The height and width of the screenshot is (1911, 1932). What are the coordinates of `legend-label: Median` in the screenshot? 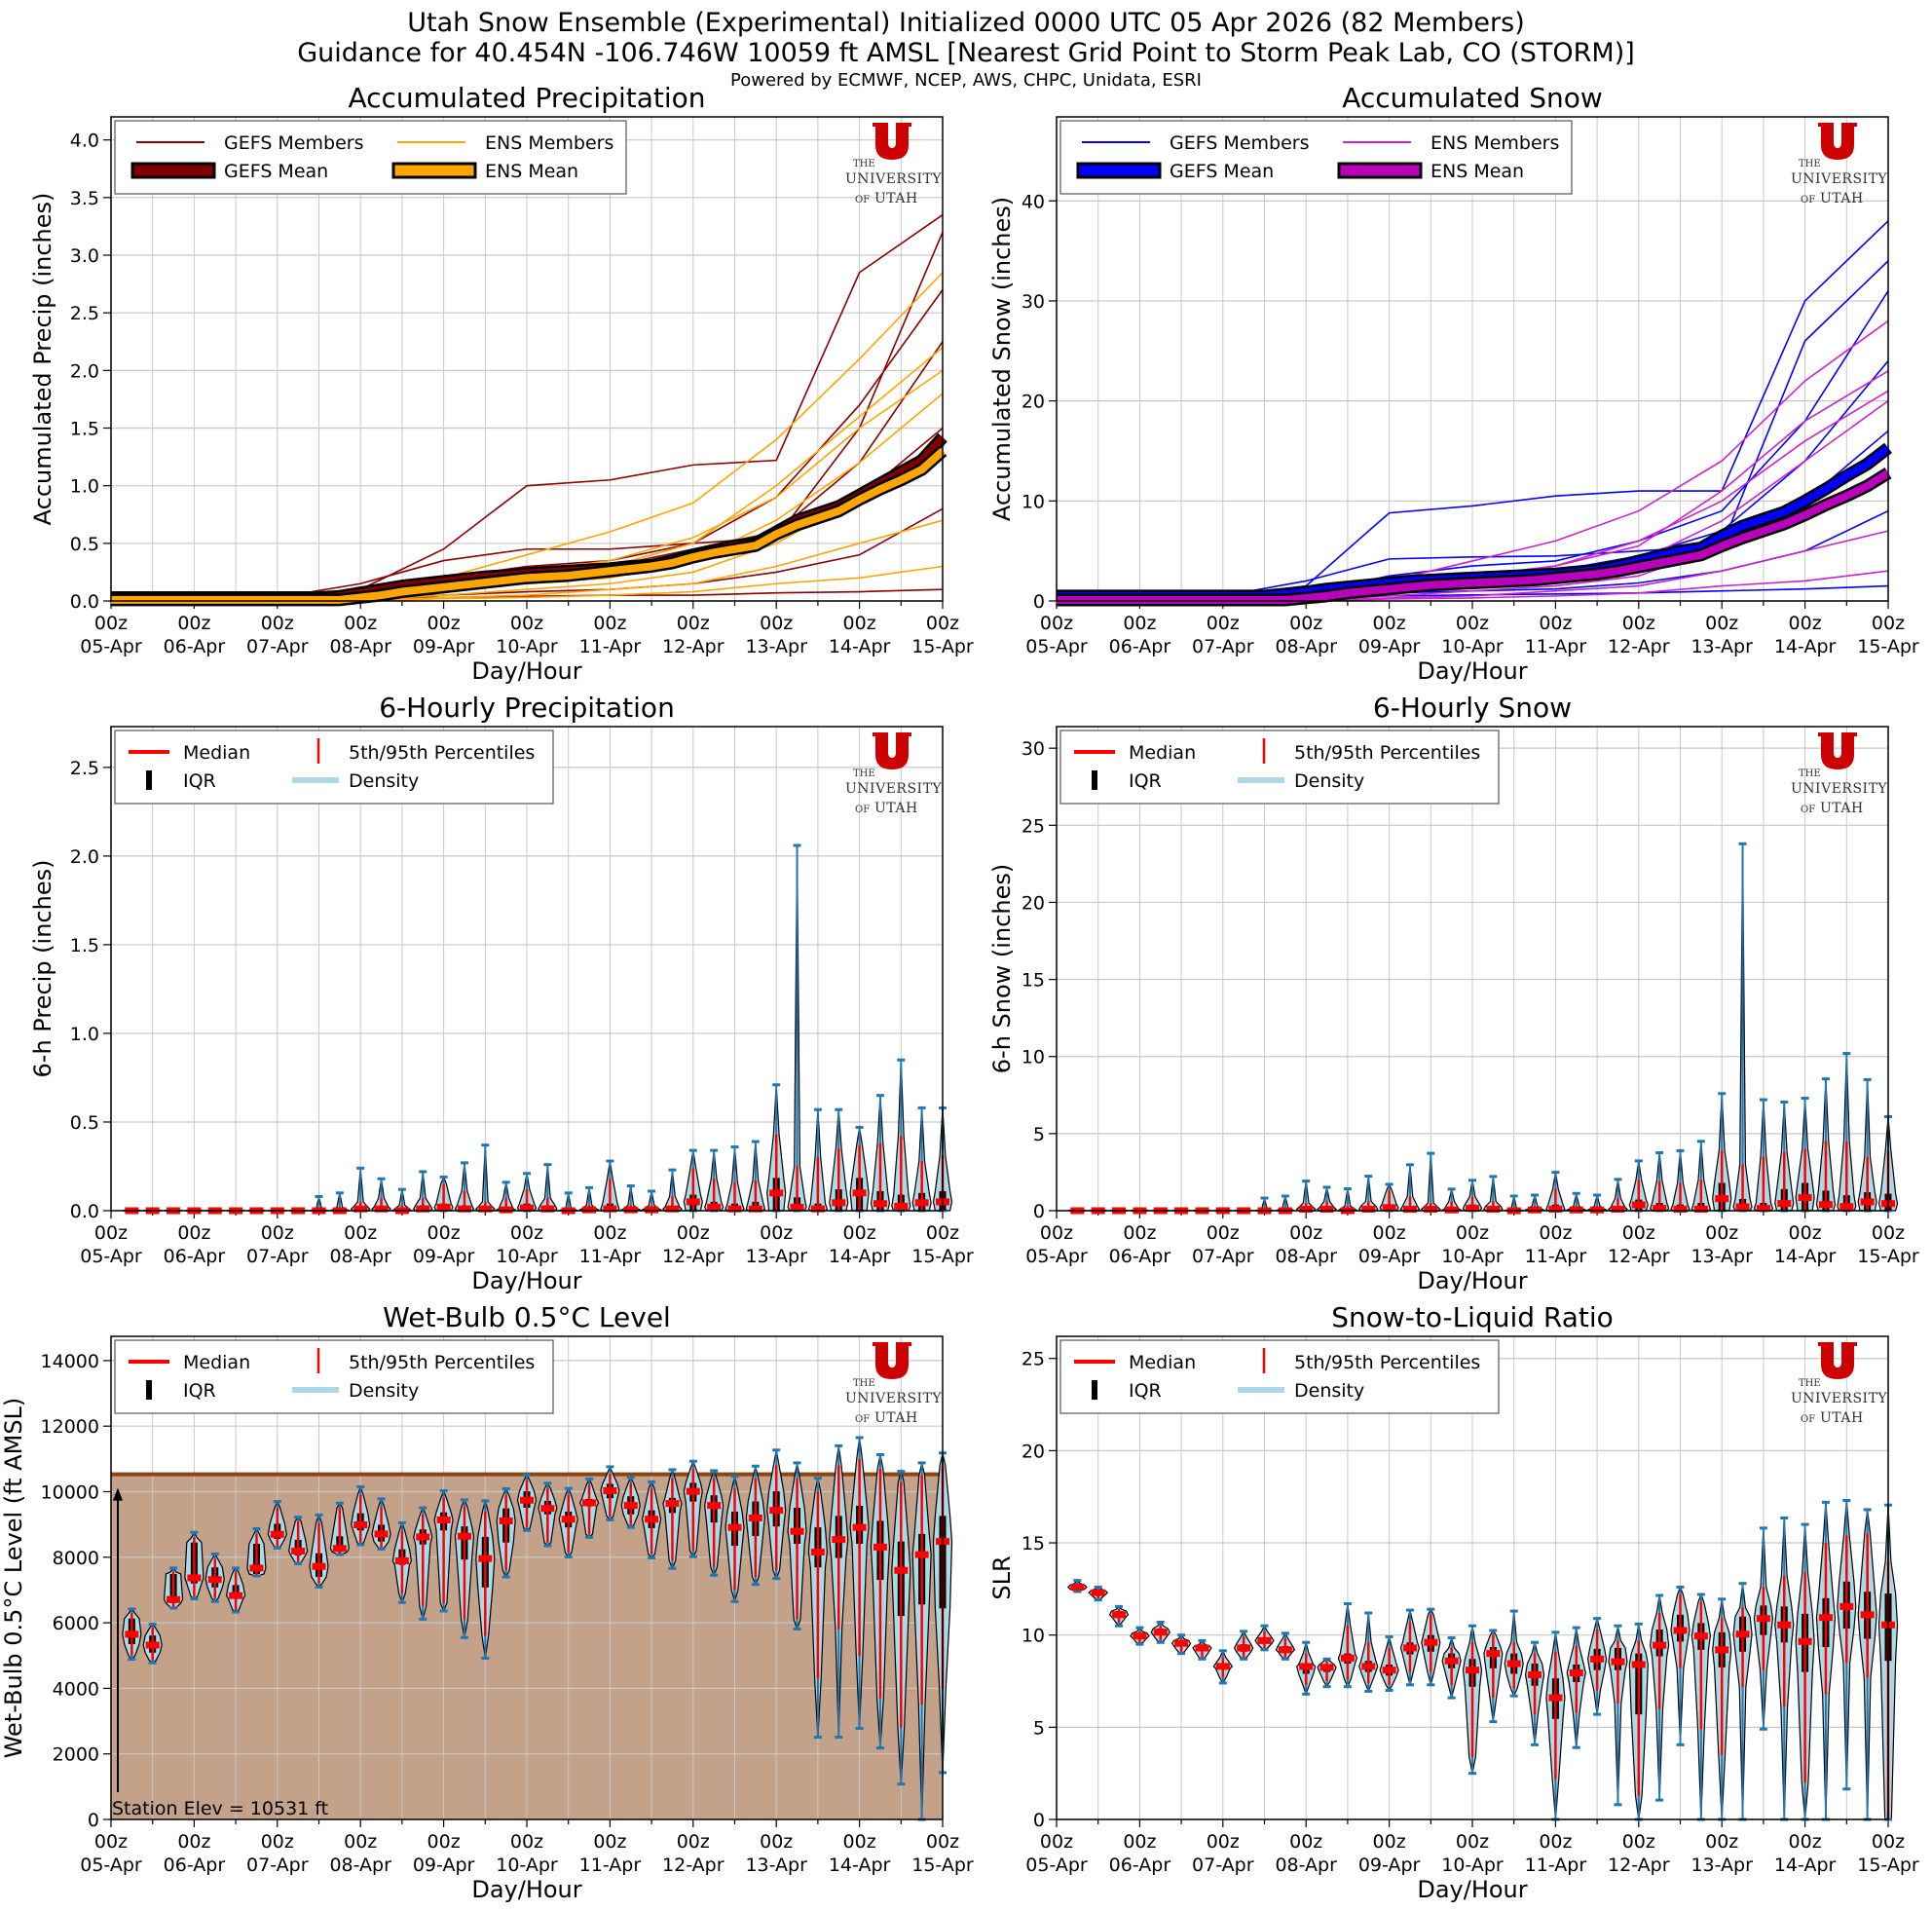 It's located at (1162, 753).